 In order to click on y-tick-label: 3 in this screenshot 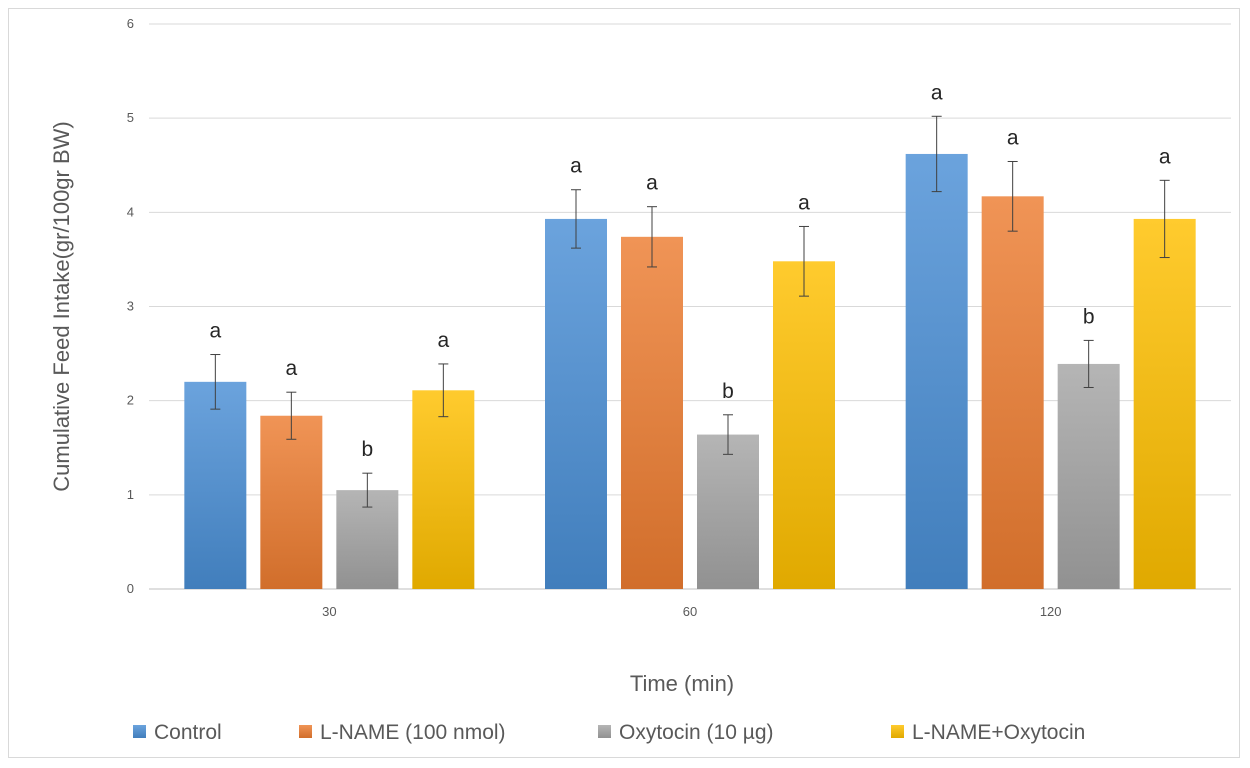, I will do `click(130, 306)`.